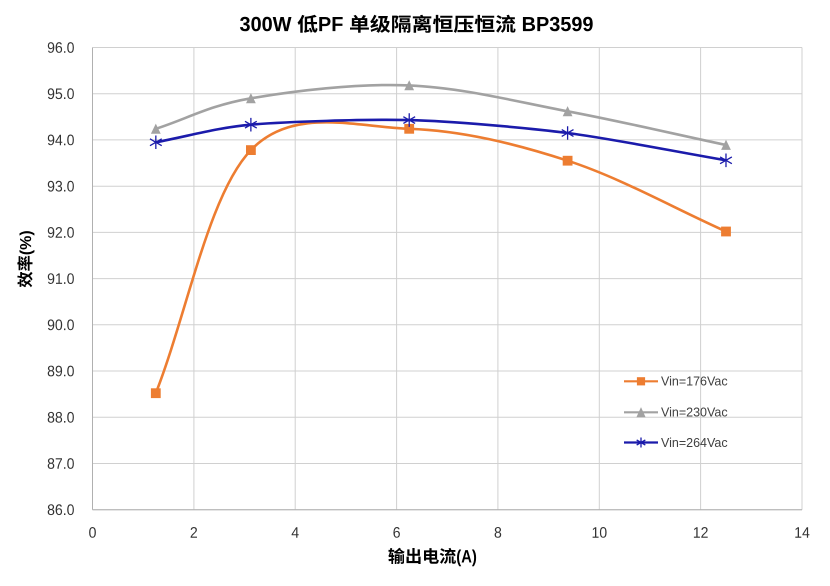 Image resolution: width=830 pixels, height=586 pixels. What do you see at coordinates (694, 413) in the screenshot?
I see `svg-text: Vin=230Vac` at bounding box center [694, 413].